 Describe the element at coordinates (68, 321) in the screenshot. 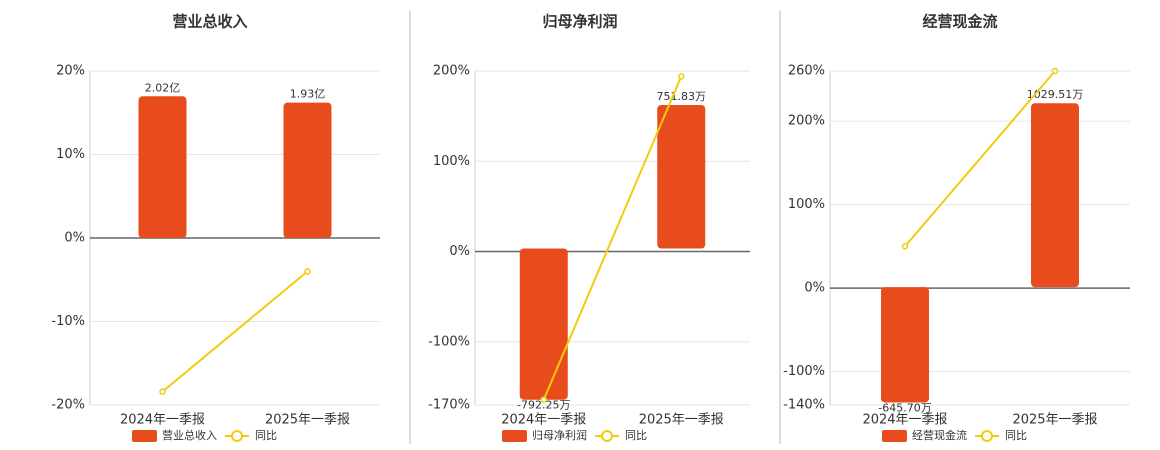

I see `y-tick-label: -10%` at that location.